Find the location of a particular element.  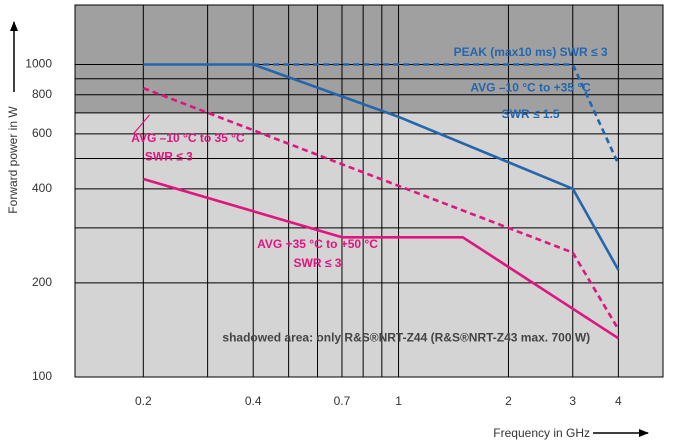

x-tick-label: 0.7 is located at coordinates (342, 401).